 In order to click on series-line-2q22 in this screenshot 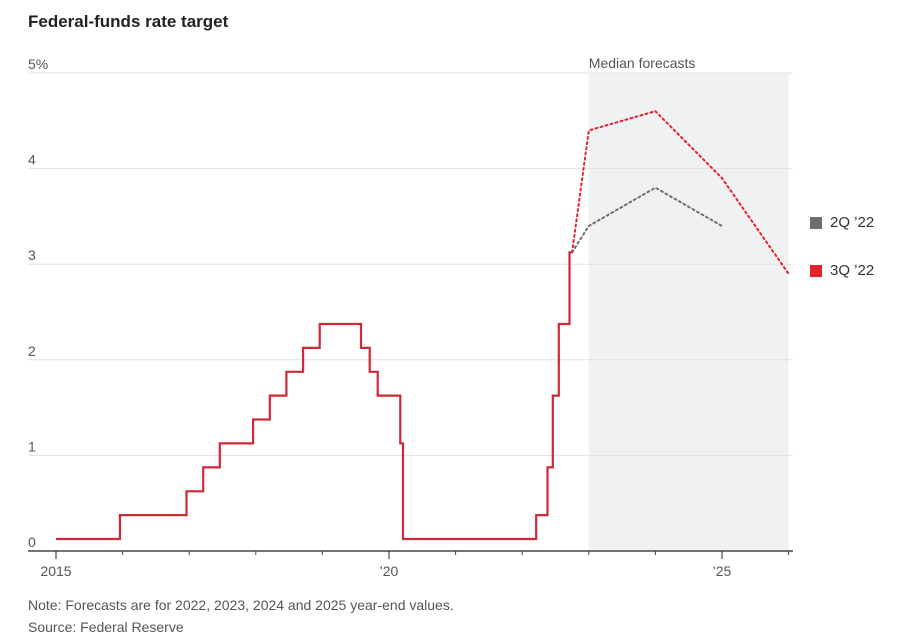, I will do `click(647, 220)`.